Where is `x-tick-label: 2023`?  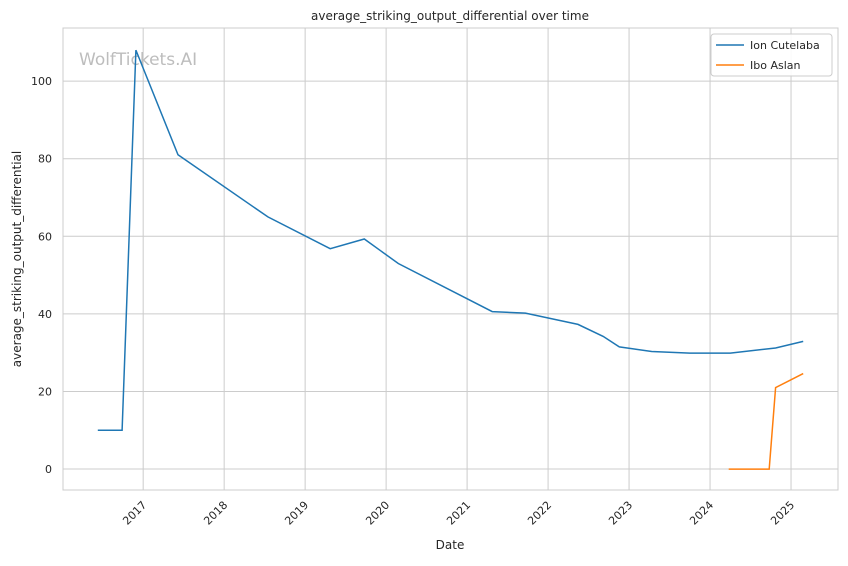 x-tick-label: 2023 is located at coordinates (620, 513).